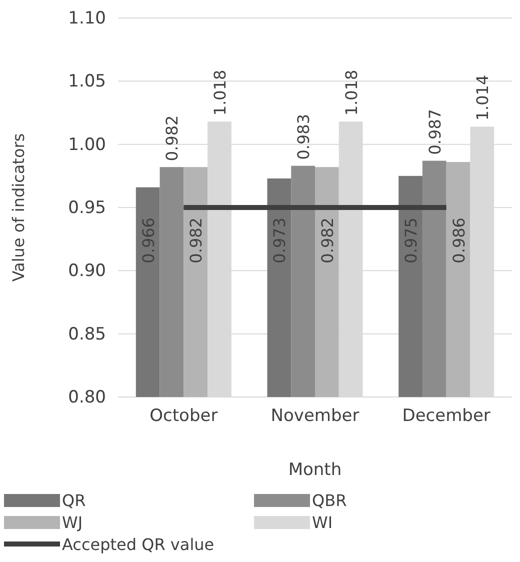  What do you see at coordinates (329, 500) in the screenshot?
I see `legend-label: QBR` at bounding box center [329, 500].